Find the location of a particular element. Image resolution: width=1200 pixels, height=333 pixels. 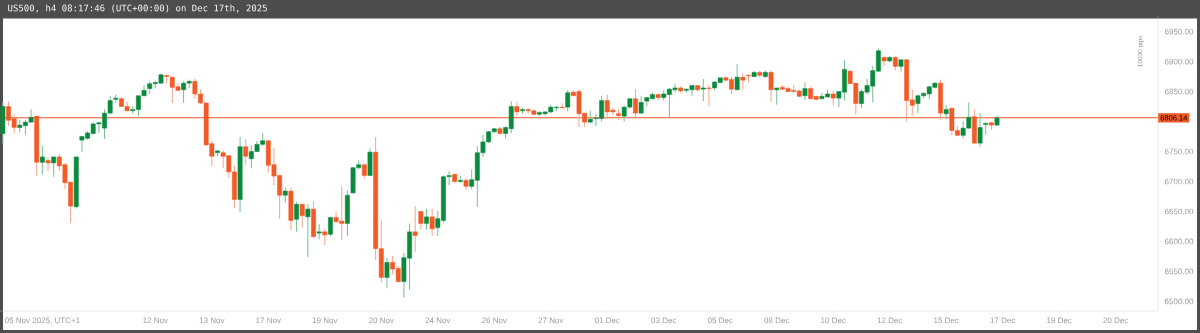

y-tick-label: 6650.00 is located at coordinates (1179, 211).